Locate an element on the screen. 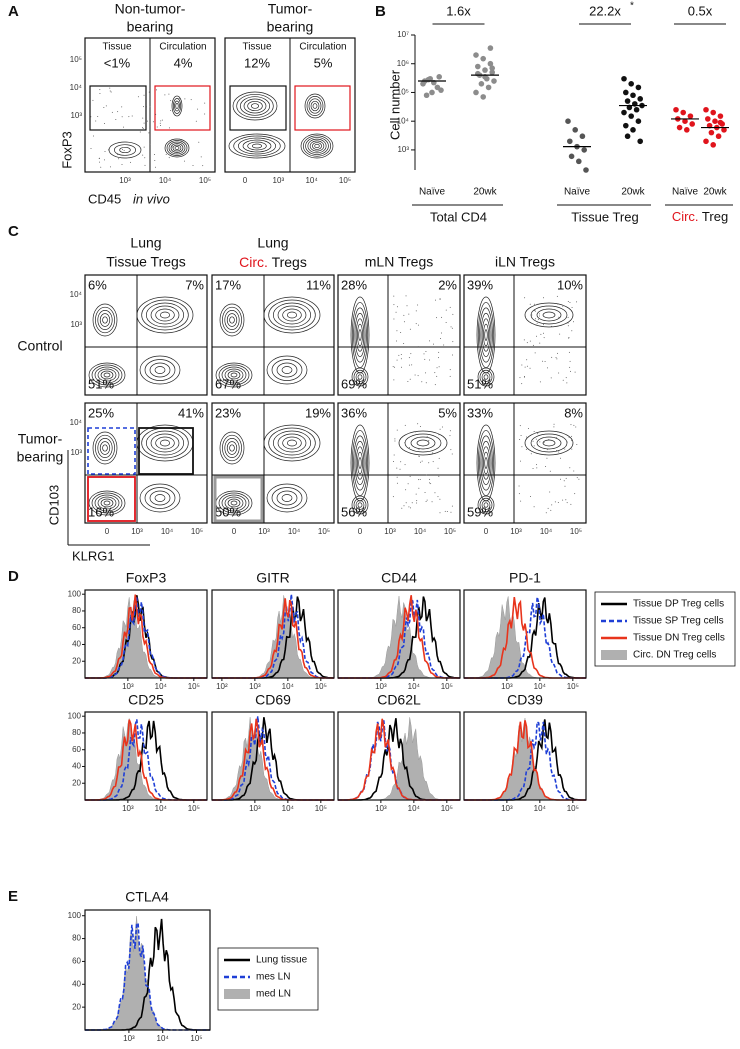 The width and height of the screenshot is (740, 1049). percent: 2% is located at coordinates (447, 284).